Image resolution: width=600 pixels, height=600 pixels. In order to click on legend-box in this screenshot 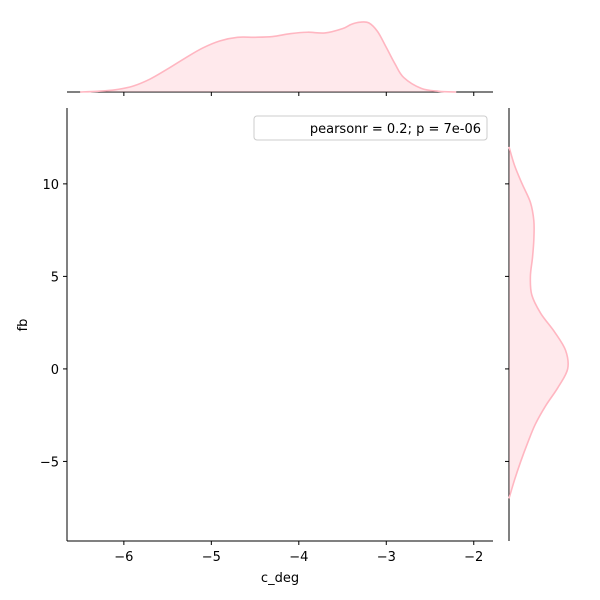, I will do `click(370, 128)`.